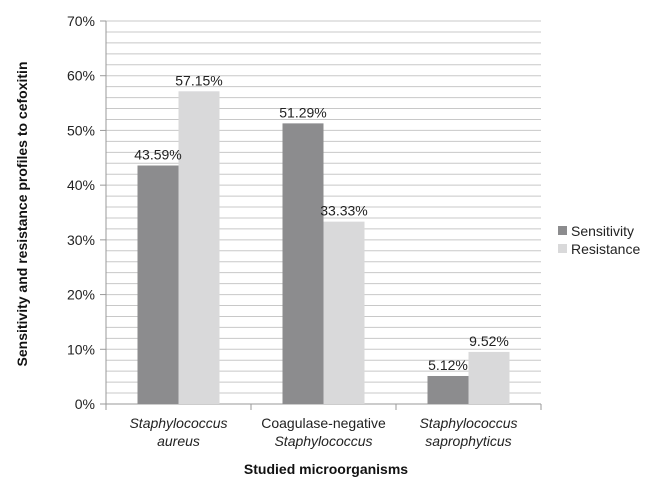 The width and height of the screenshot is (653, 485). Describe the element at coordinates (602, 231) in the screenshot. I see `legend-label-sensitivity: Sensitivity` at that location.